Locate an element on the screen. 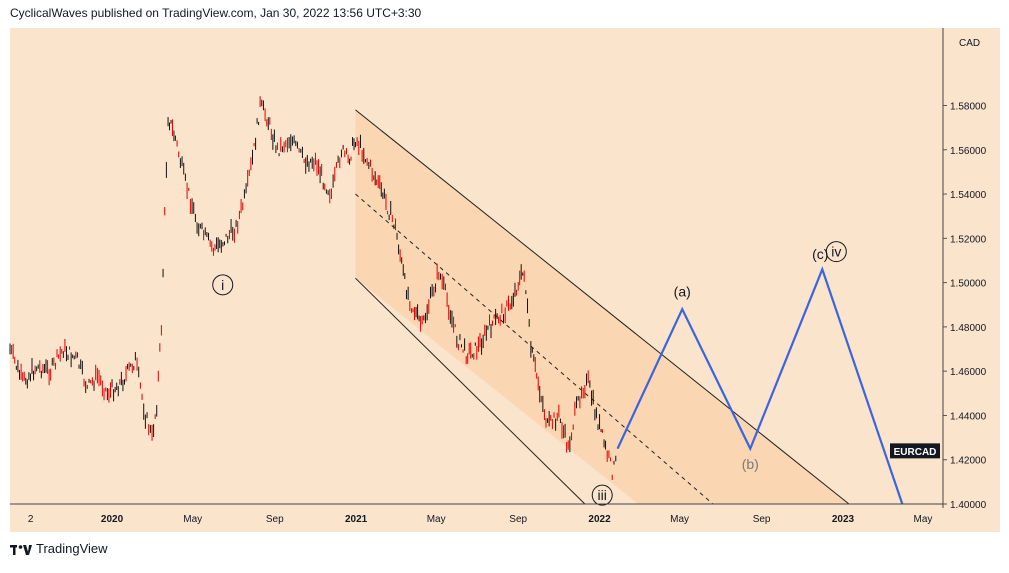 The height and width of the screenshot is (573, 1009). y-tick-label: 1.54000 is located at coordinates (968, 195).